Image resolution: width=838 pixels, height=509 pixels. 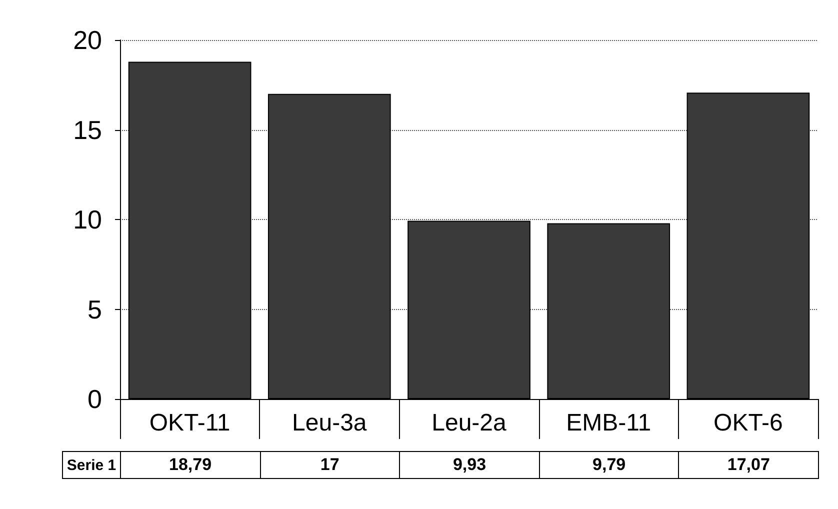 I want to click on x-tick-label: OKT-6, so click(x=748, y=423).